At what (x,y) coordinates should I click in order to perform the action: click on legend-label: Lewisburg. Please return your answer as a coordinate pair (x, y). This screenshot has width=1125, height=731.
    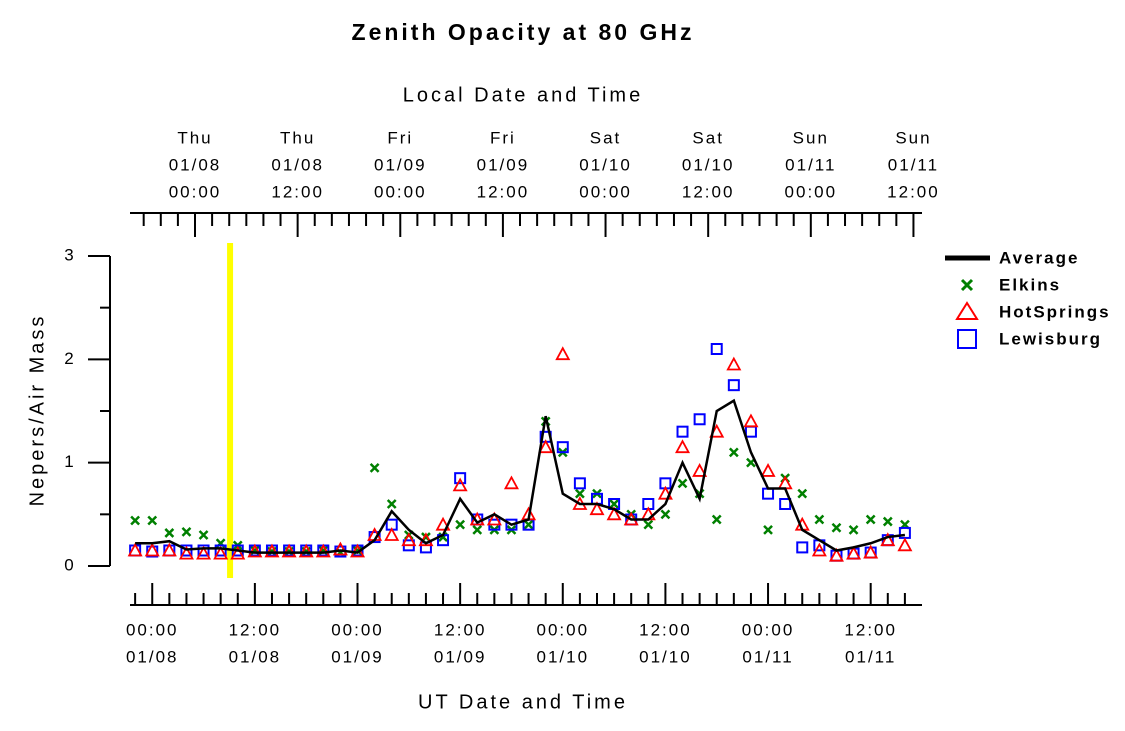
    Looking at the image, I should click on (1050, 338).